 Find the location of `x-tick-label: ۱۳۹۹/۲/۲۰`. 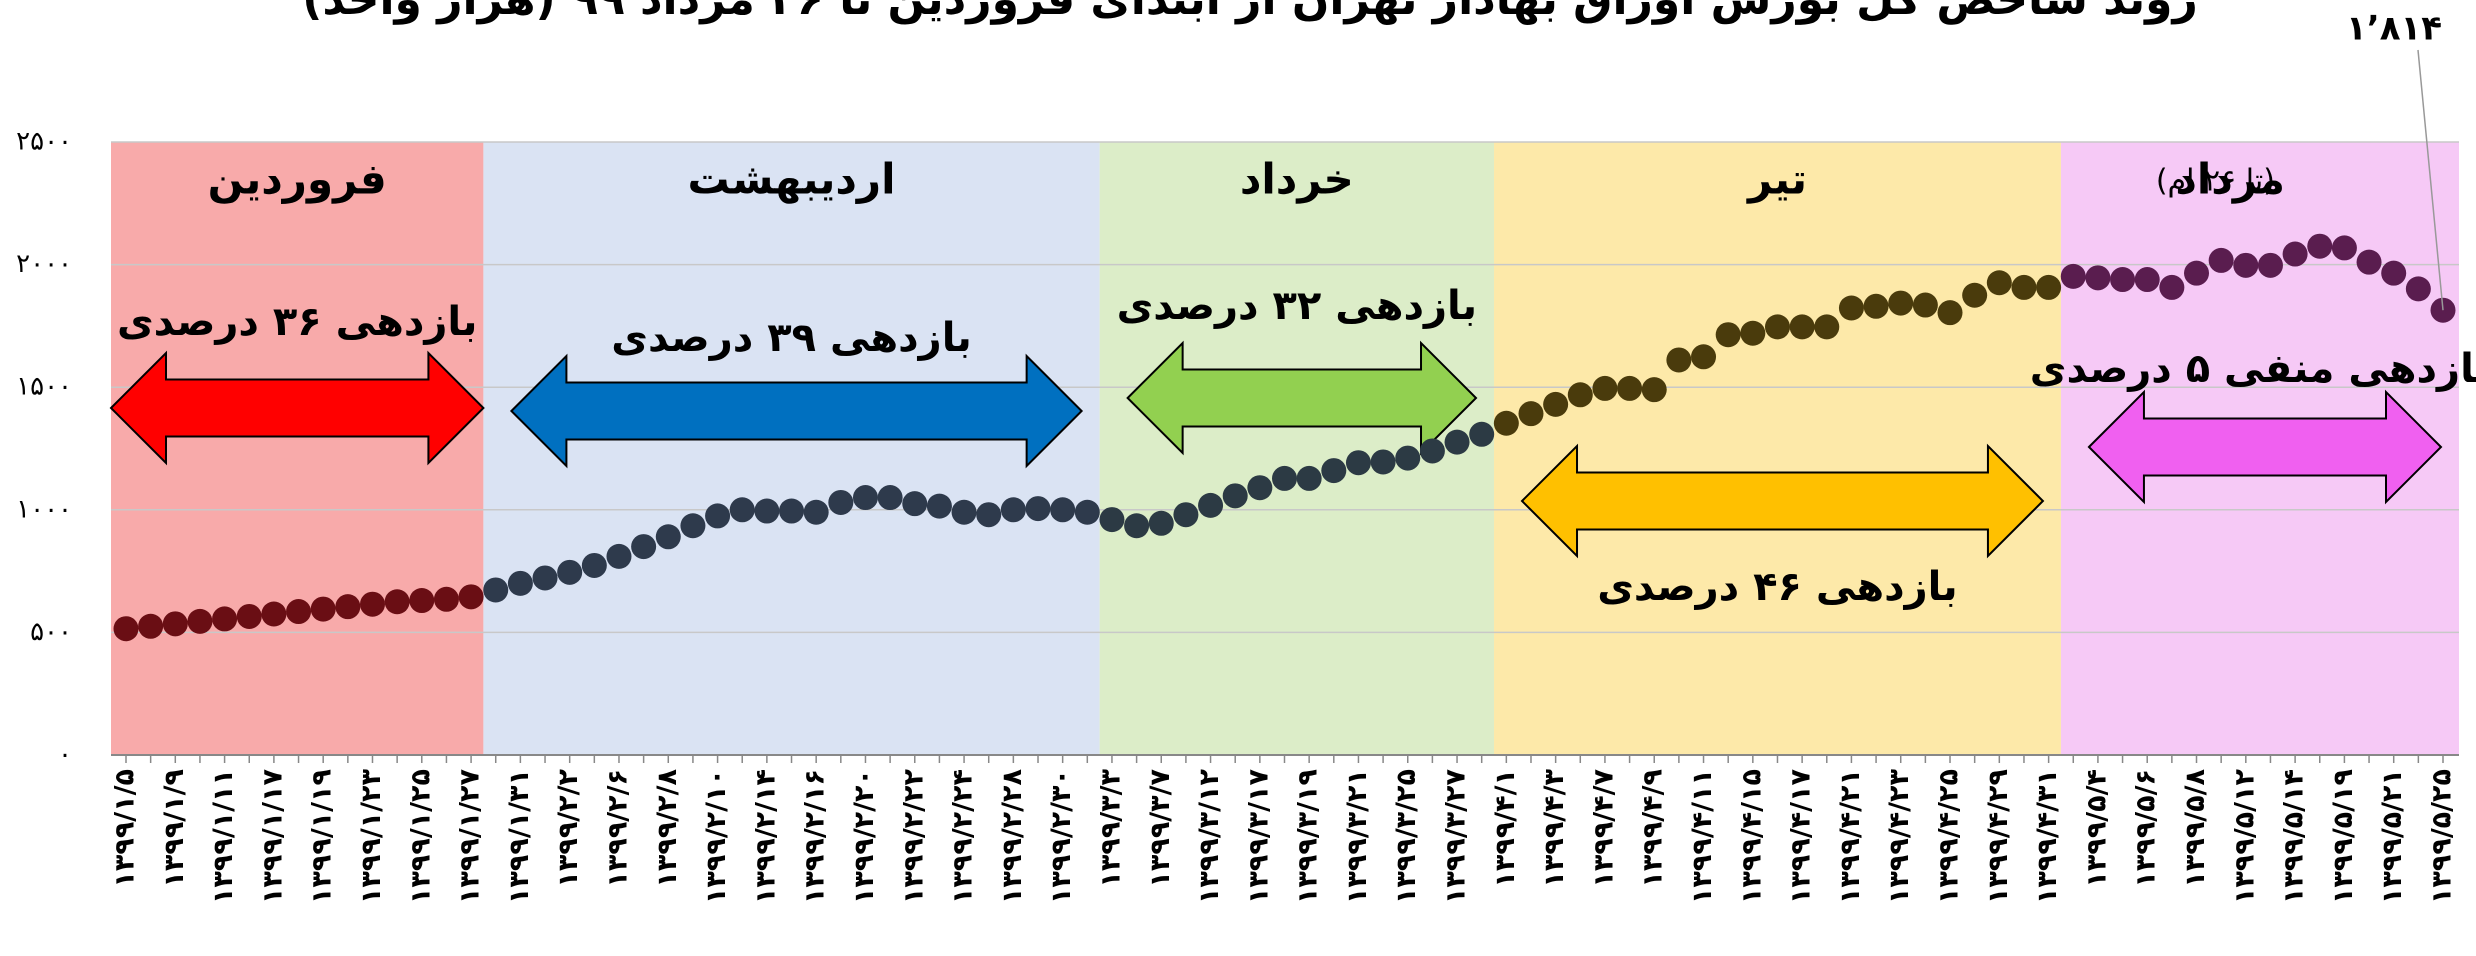

x-tick-label: ۱۳۹۹/۲/۲۰ is located at coordinates (864, 836).